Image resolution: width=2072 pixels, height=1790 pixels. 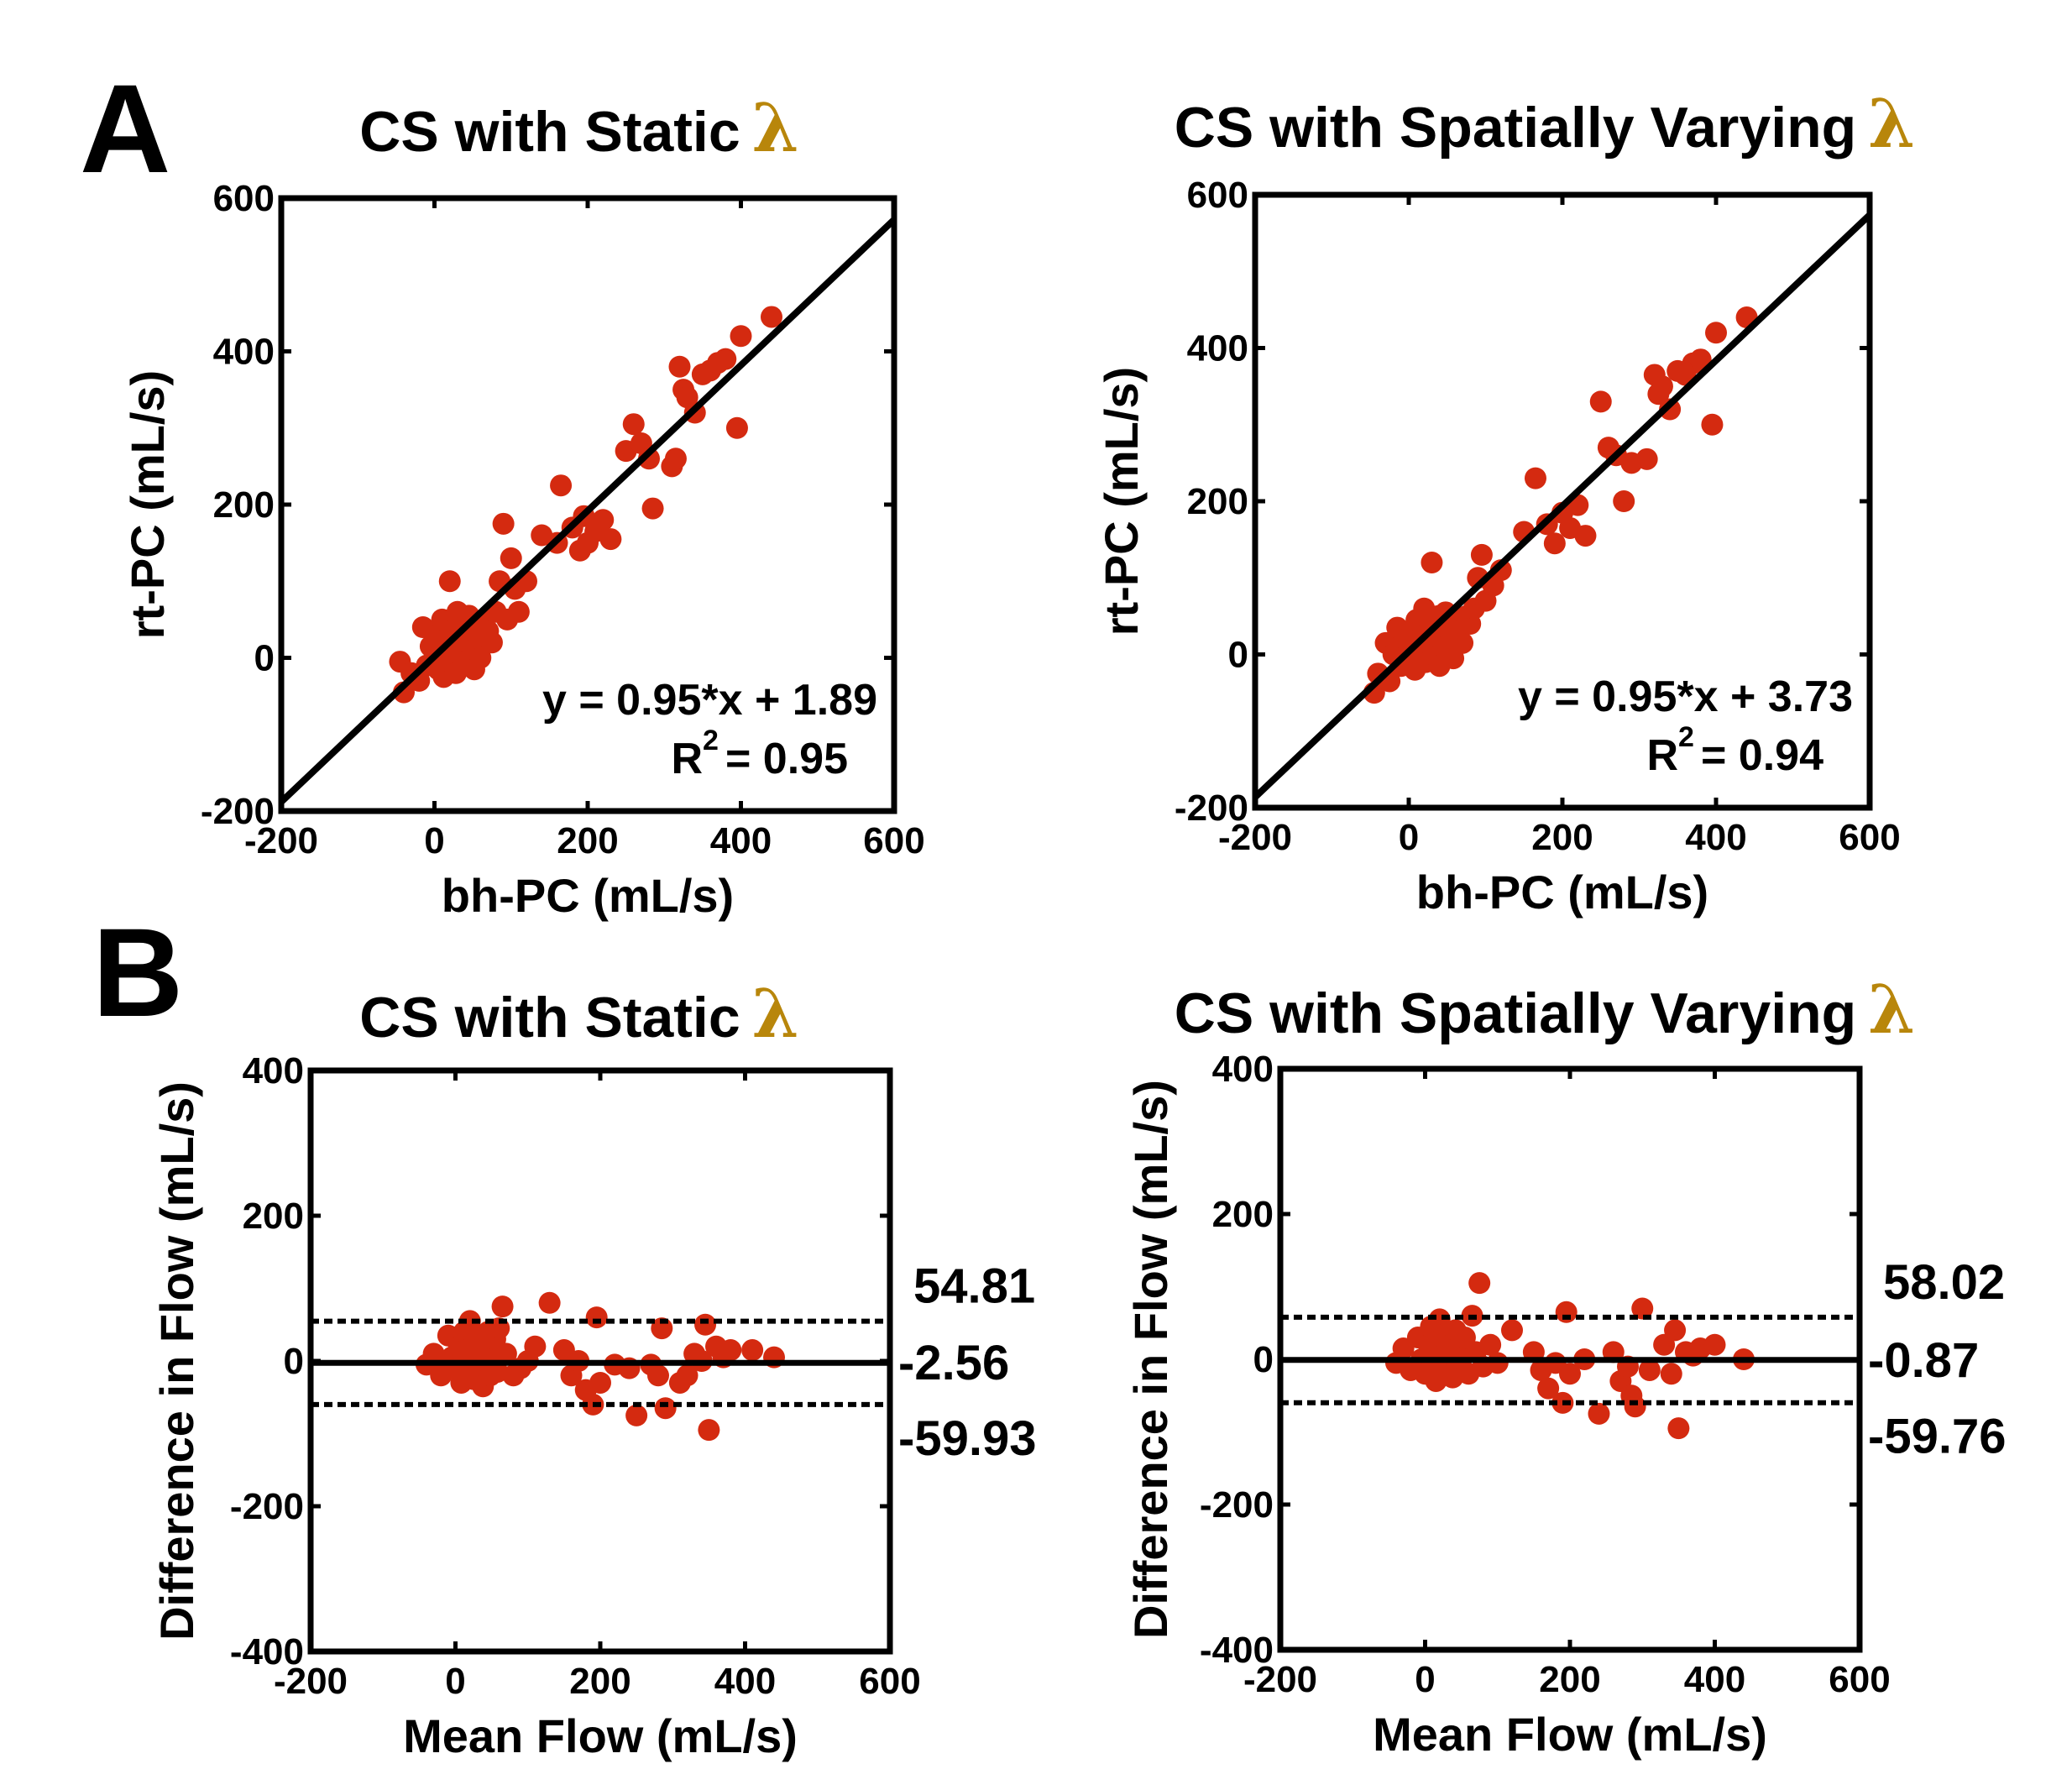 I want to click on r-squared: R2 = 0.94, so click(x=1734, y=750).